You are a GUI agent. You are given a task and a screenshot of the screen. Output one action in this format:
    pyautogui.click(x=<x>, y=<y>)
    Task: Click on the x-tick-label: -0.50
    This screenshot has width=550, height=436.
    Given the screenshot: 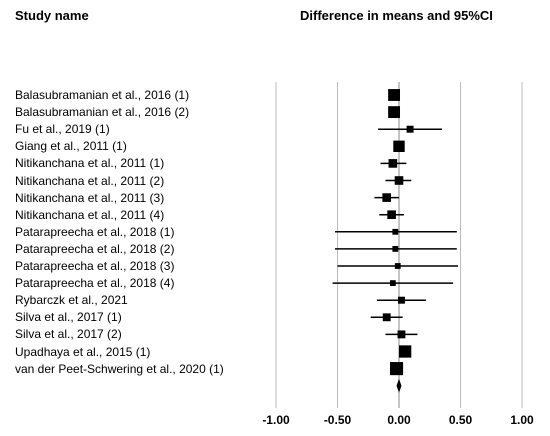 What is the action you would take?
    pyautogui.click(x=338, y=420)
    